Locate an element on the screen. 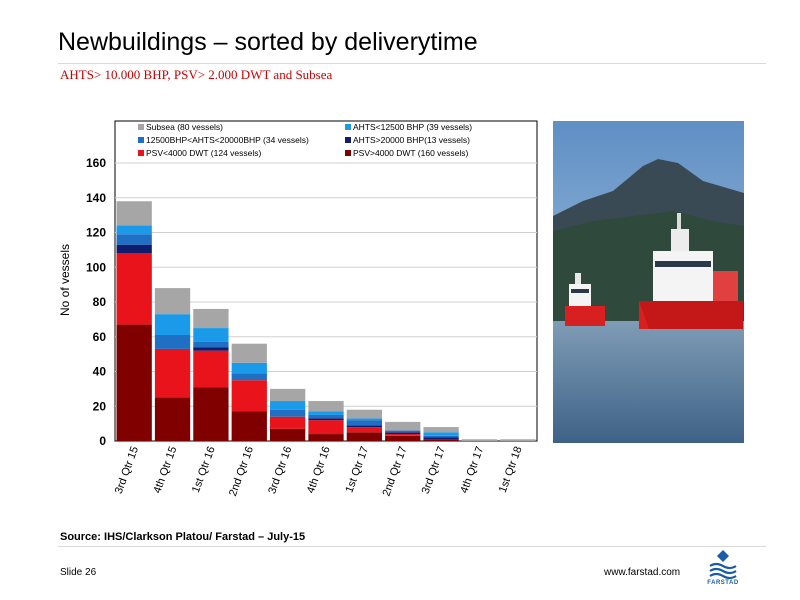 The height and width of the screenshot is (600, 800). legend-entry: Subsea (80 vessels) is located at coordinates (184, 127).